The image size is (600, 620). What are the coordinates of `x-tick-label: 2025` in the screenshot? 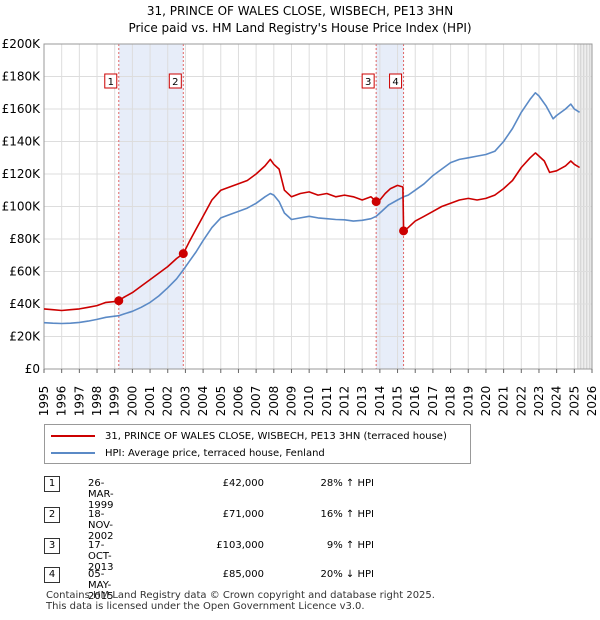 It's located at (574, 401).